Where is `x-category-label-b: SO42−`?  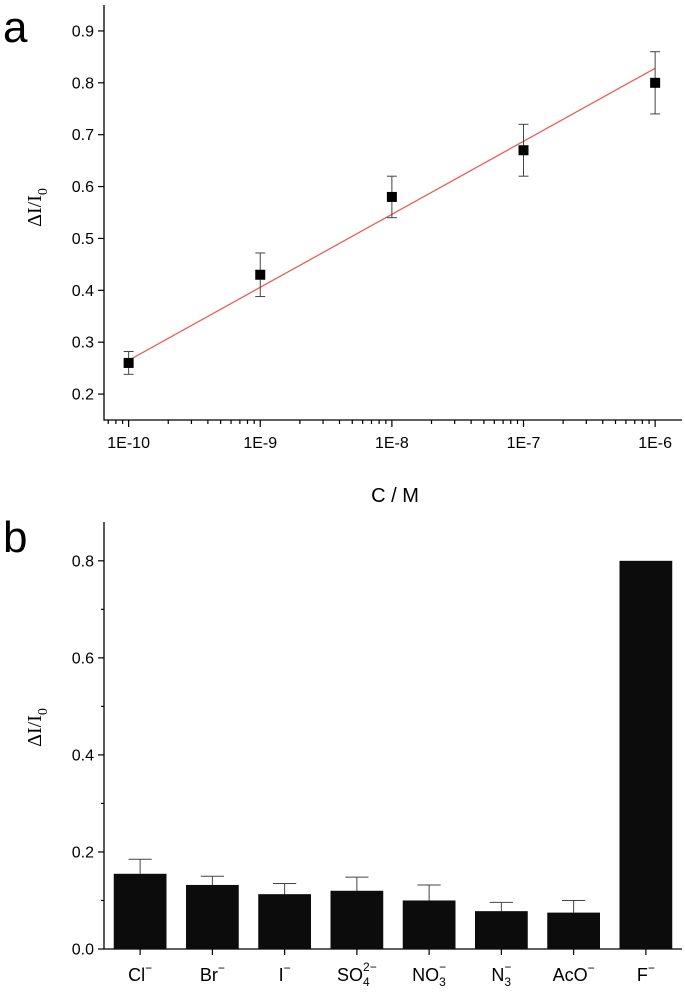
x-category-label-b: SO42− is located at coordinates (357, 974).